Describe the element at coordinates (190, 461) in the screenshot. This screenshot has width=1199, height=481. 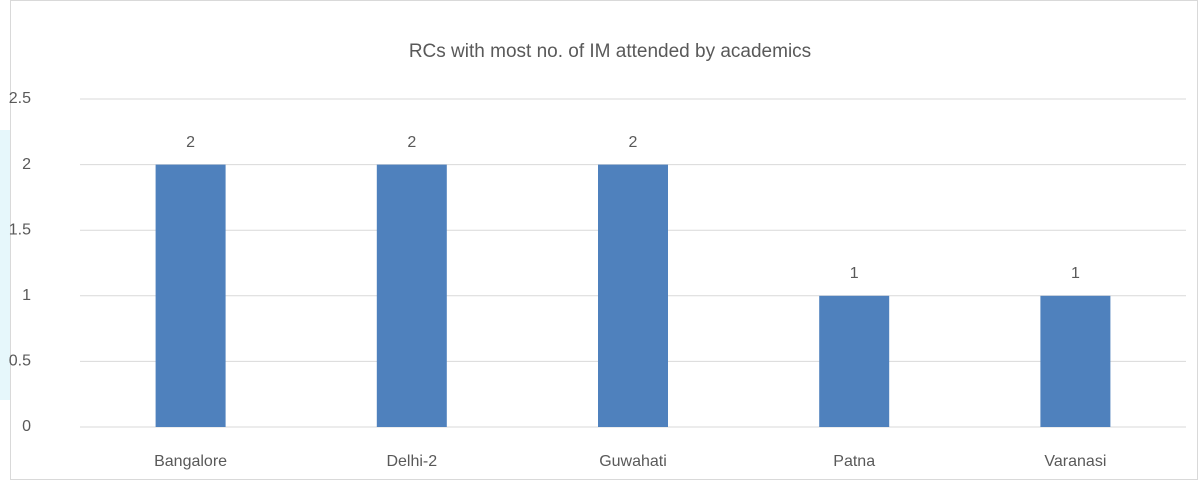
I see `x-tick-label: Bangalore` at that location.